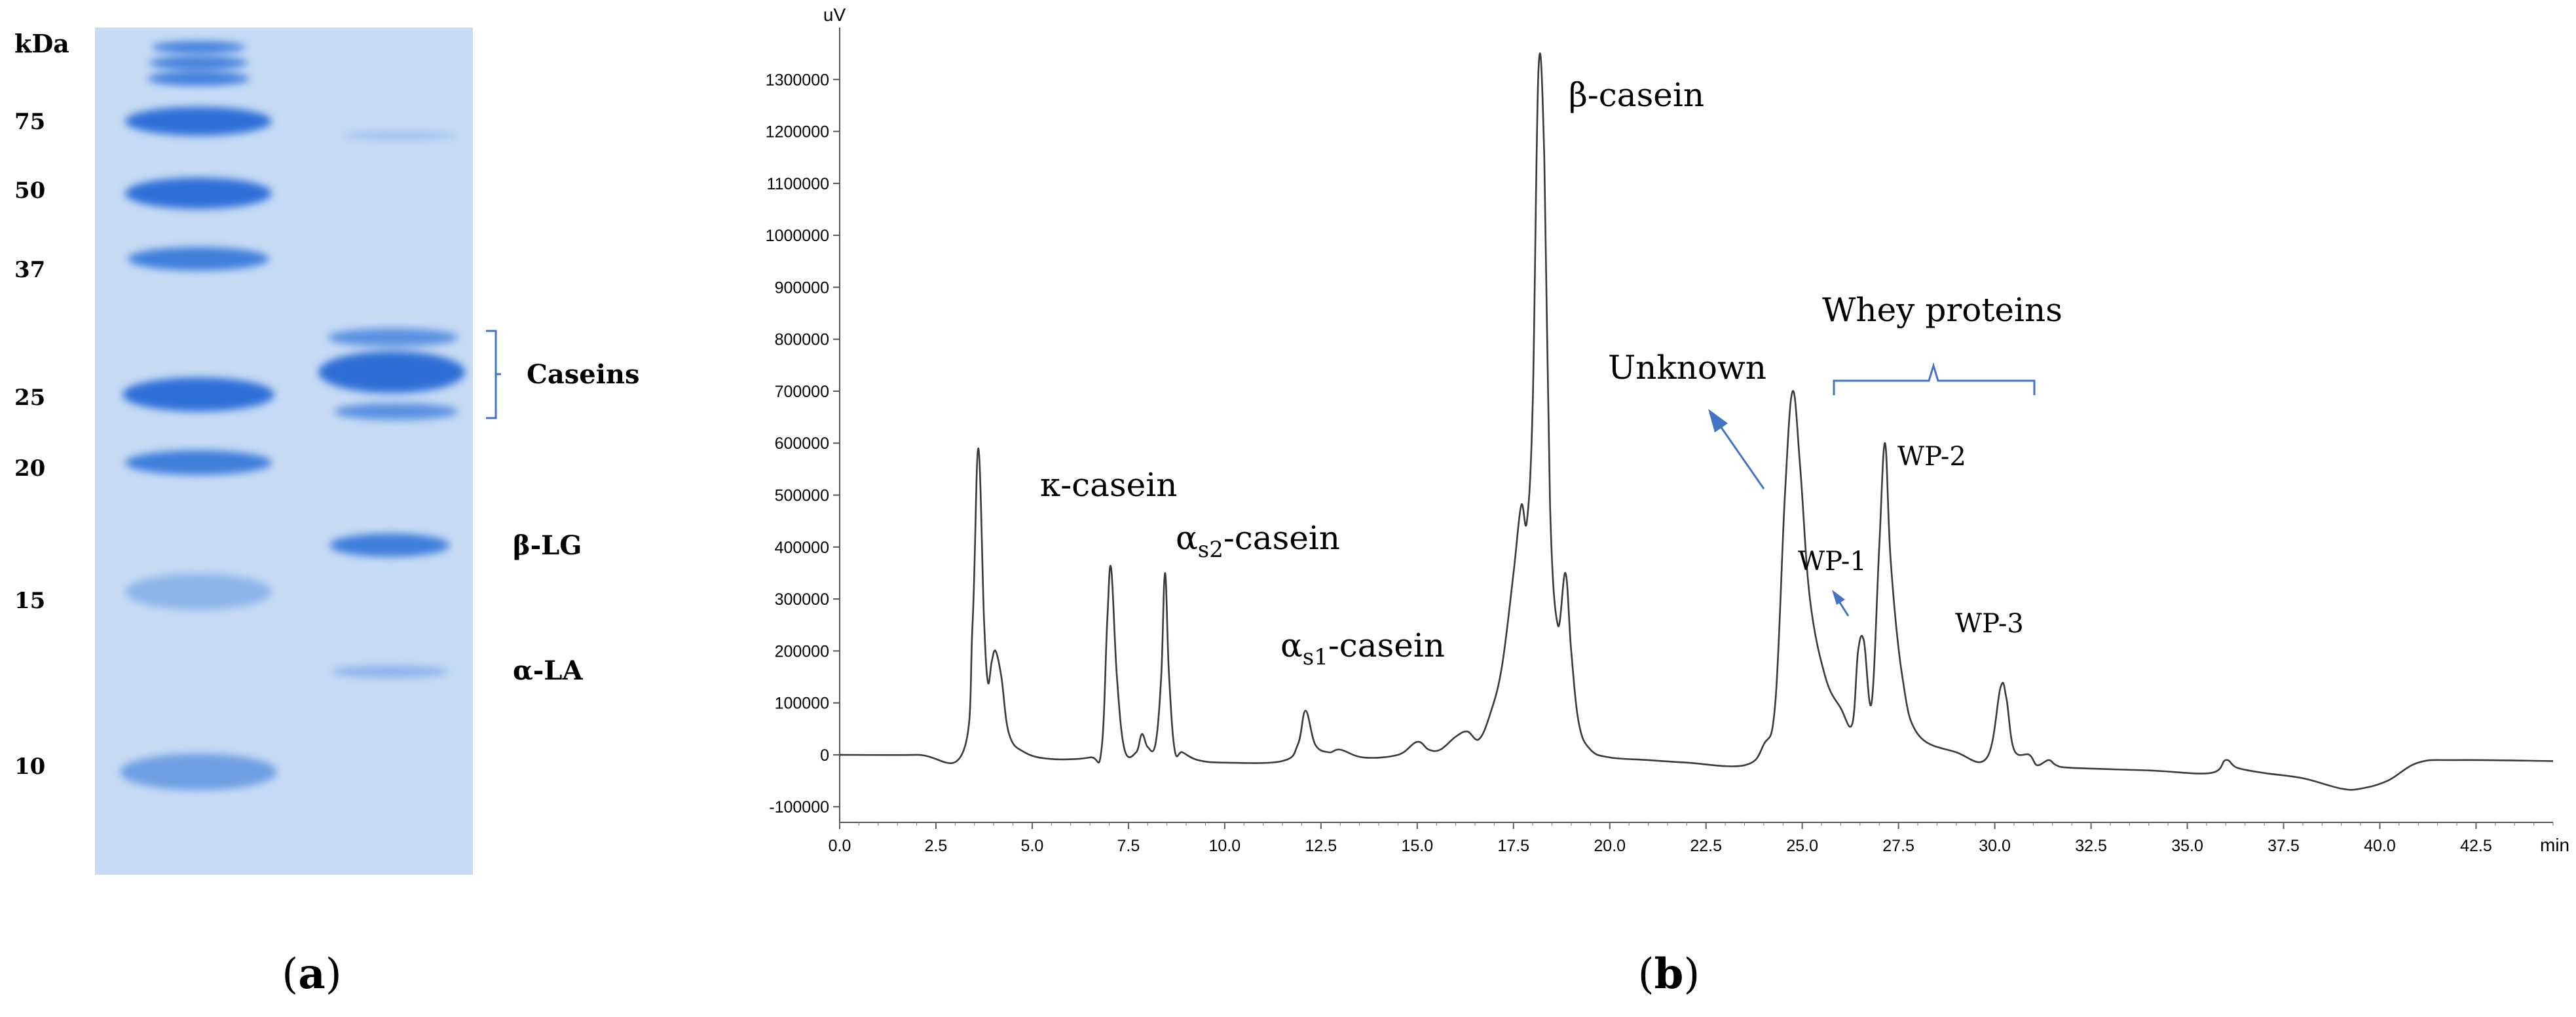  I want to click on x-tick-label: 12.5, so click(1321, 846).